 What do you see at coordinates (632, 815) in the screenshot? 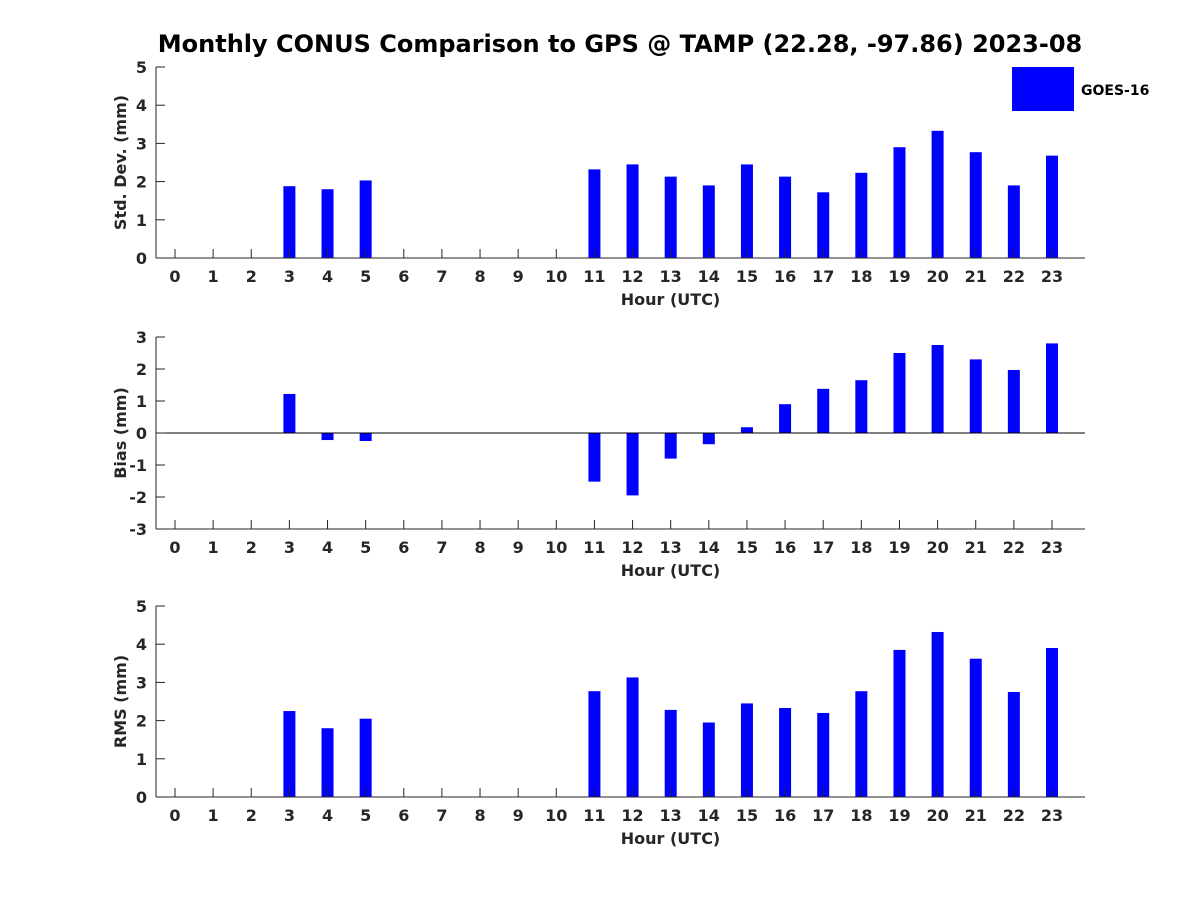
I see `x-tick-label: 12` at bounding box center [632, 815].